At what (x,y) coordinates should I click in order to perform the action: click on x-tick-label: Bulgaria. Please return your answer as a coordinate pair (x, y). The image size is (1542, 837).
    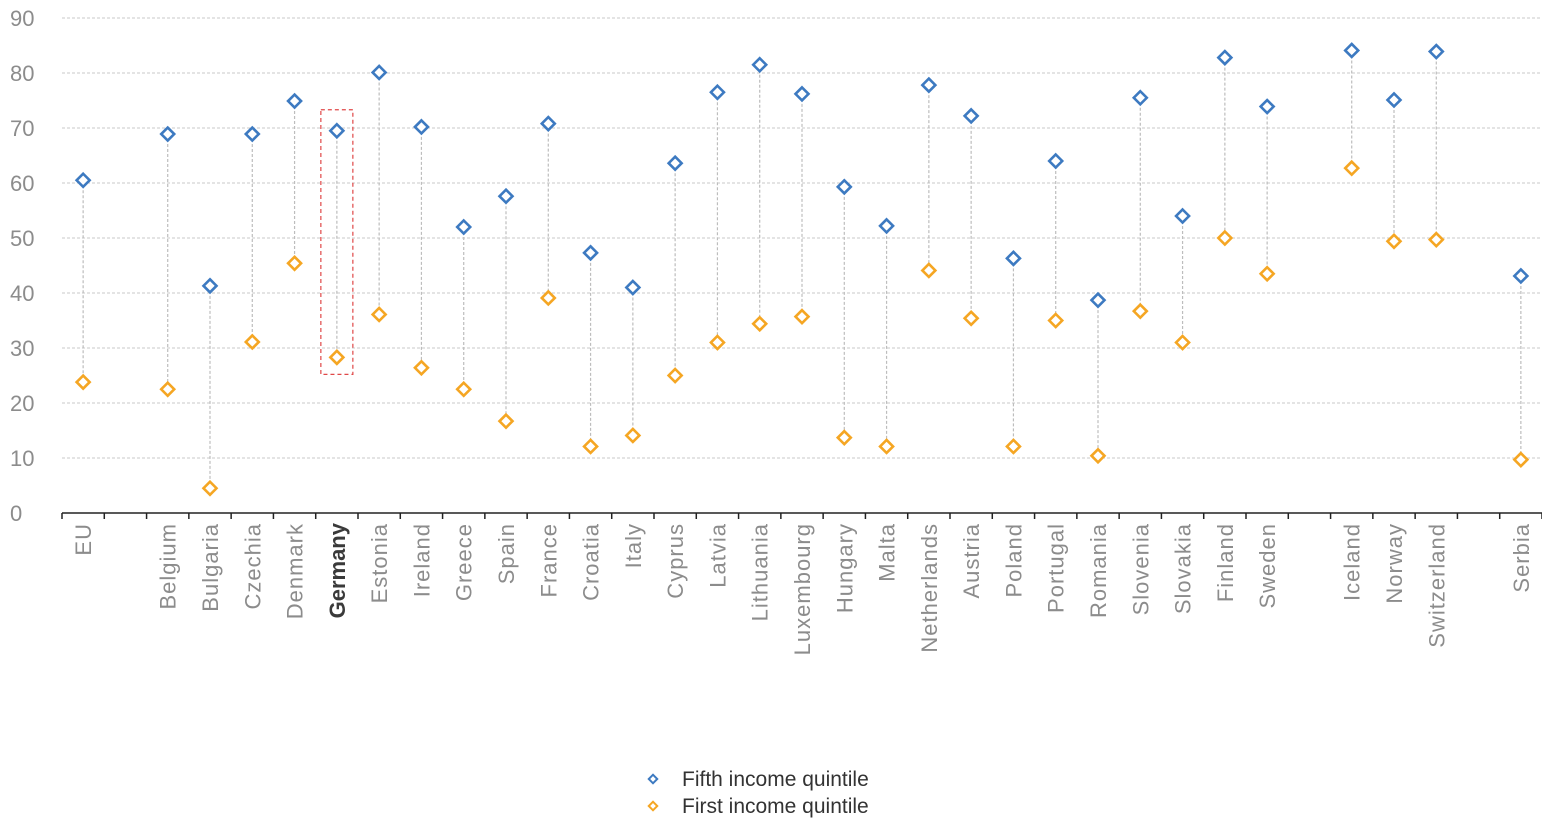
    Looking at the image, I should click on (210, 567).